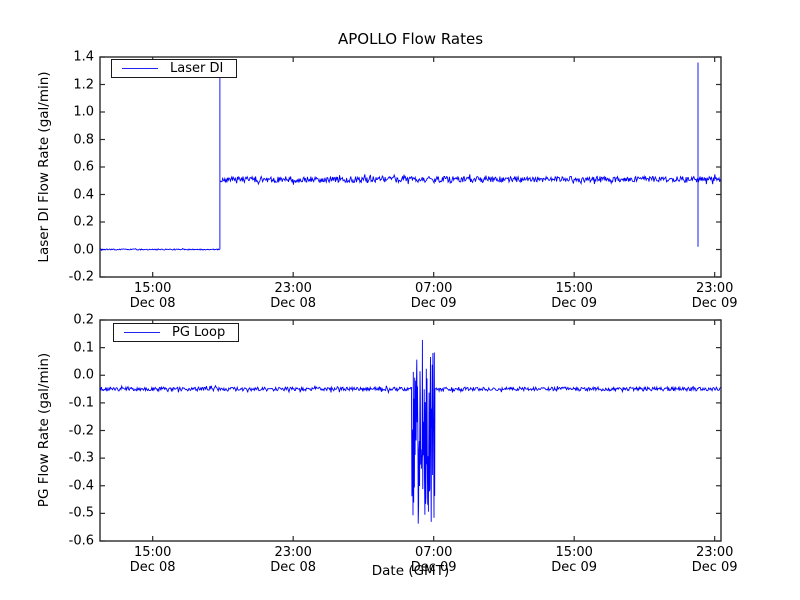 The width and height of the screenshot is (800, 600). What do you see at coordinates (199, 332) in the screenshot?
I see `legend-label: PG Loop` at bounding box center [199, 332].